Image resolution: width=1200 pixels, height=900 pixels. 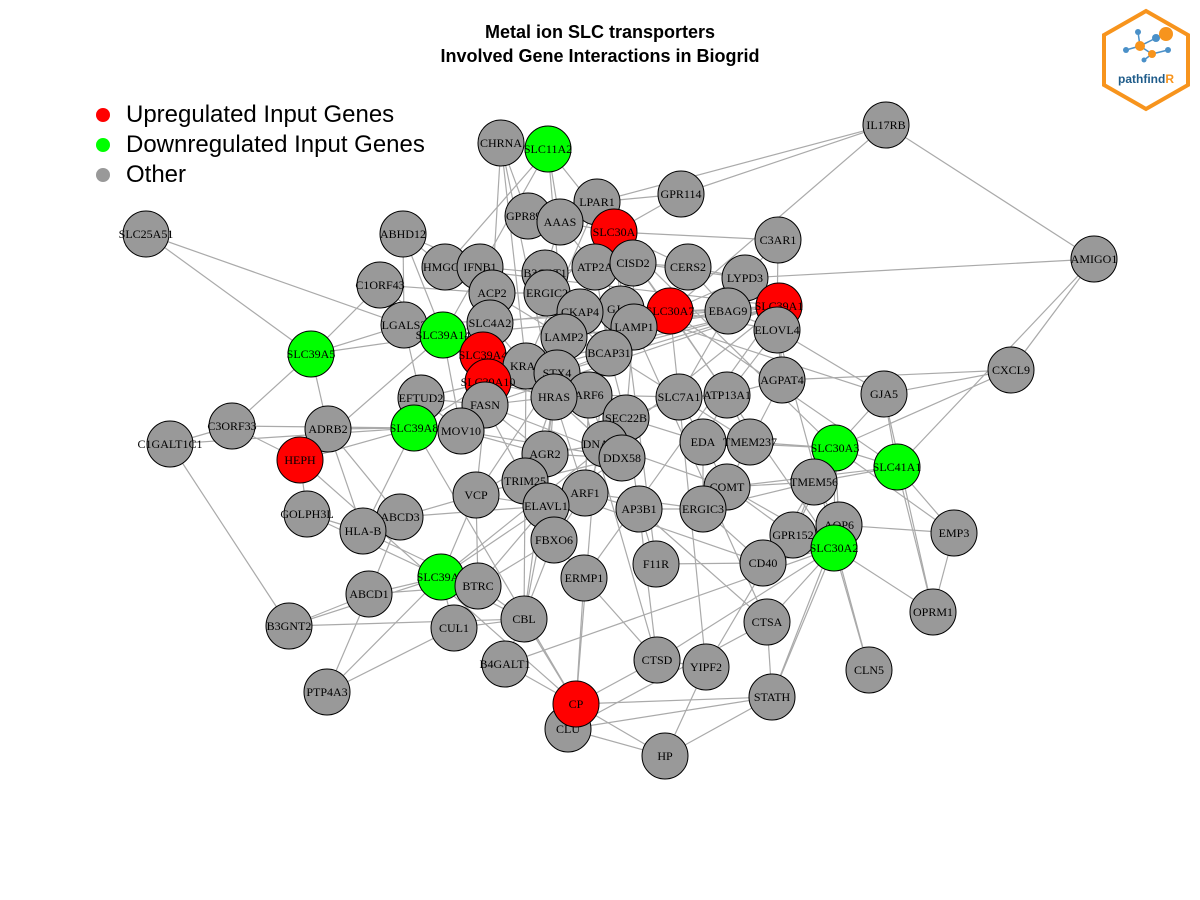 What do you see at coordinates (767, 622) in the screenshot?
I see `node-circle-ctsa` at bounding box center [767, 622].